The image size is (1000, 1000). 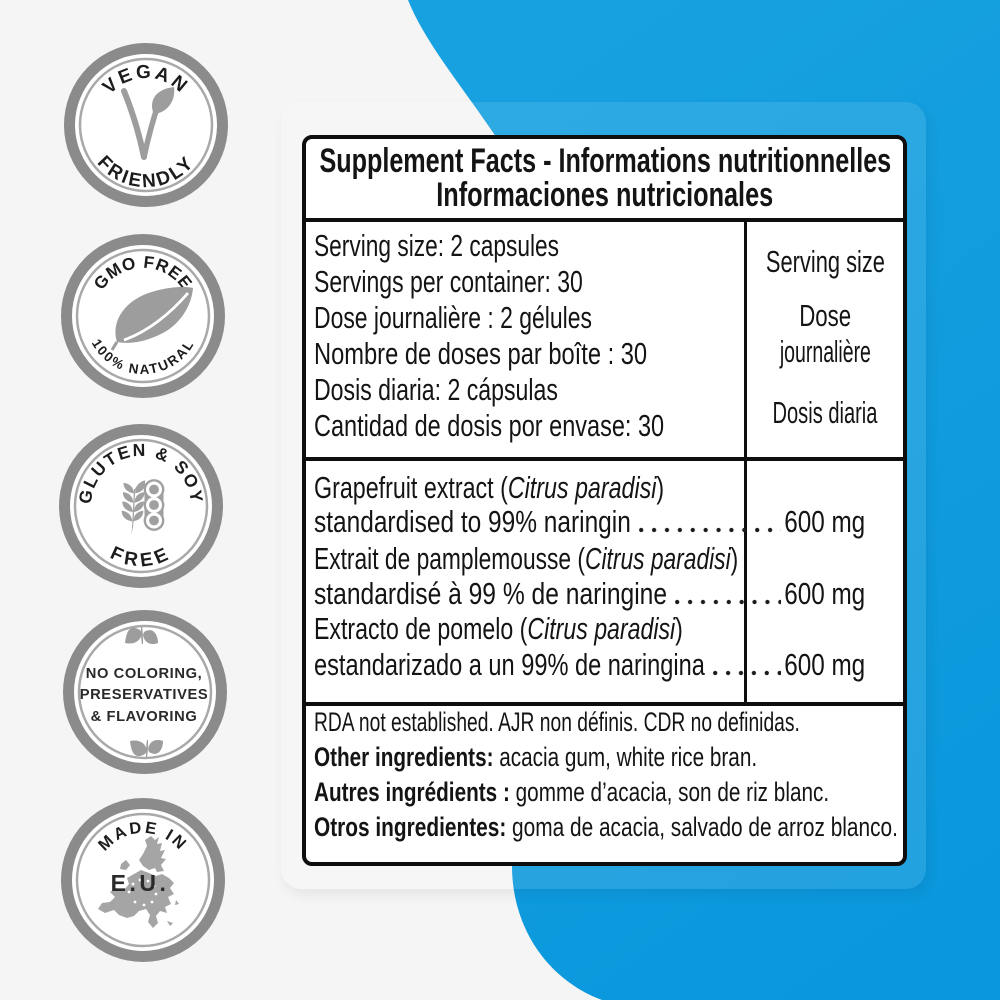 I want to click on svg-text: E.U., so click(x=140, y=883).